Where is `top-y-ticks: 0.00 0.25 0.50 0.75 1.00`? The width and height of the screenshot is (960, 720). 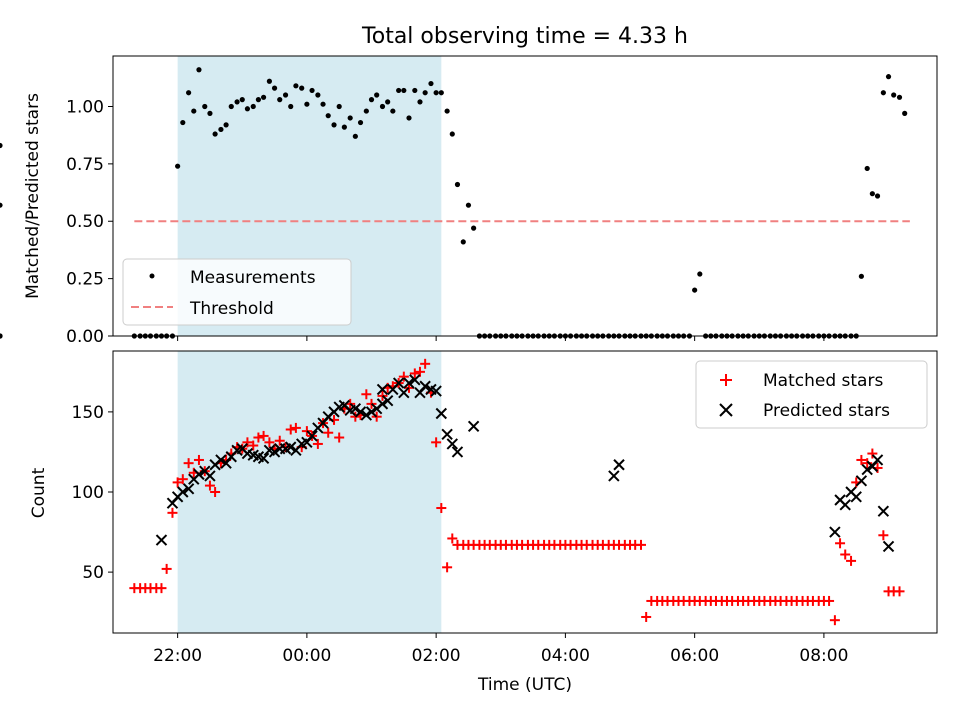 top-y-ticks: 0.00 0.25 0.50 0.75 1.00 is located at coordinates (89, 222).